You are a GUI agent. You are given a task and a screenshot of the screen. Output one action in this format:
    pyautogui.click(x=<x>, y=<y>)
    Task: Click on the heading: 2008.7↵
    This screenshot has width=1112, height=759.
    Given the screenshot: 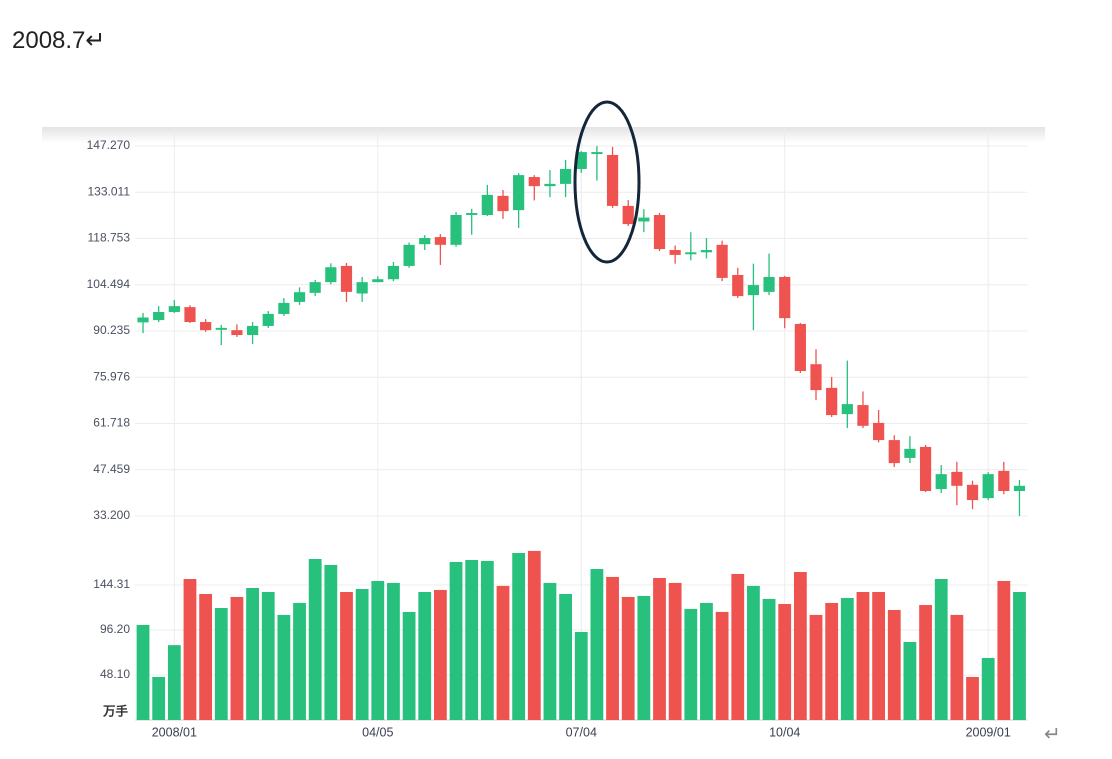 What is the action you would take?
    pyautogui.click(x=59, y=40)
    